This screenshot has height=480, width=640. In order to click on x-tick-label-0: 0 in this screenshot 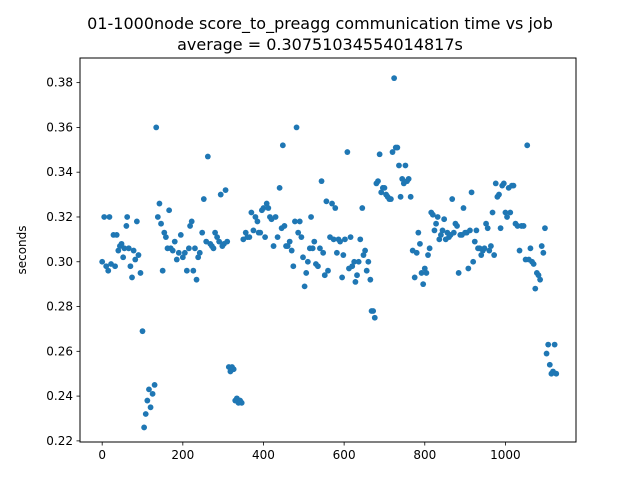, I will do `click(102, 455)`.